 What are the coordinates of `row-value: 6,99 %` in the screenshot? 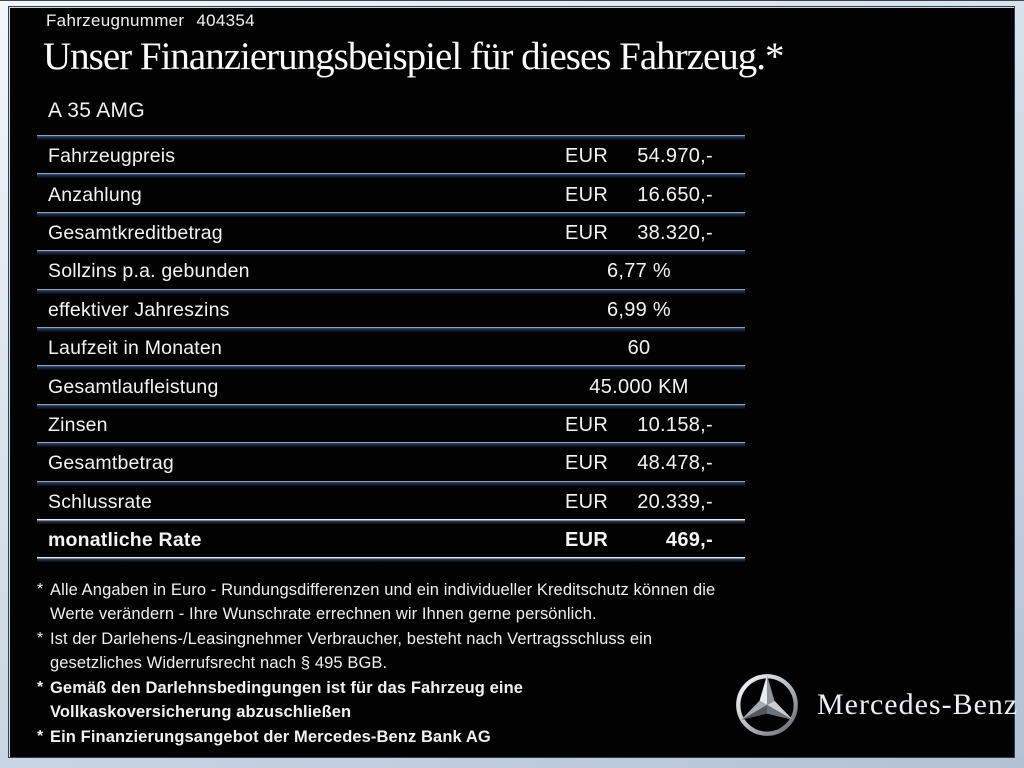 It's located at (639, 310).